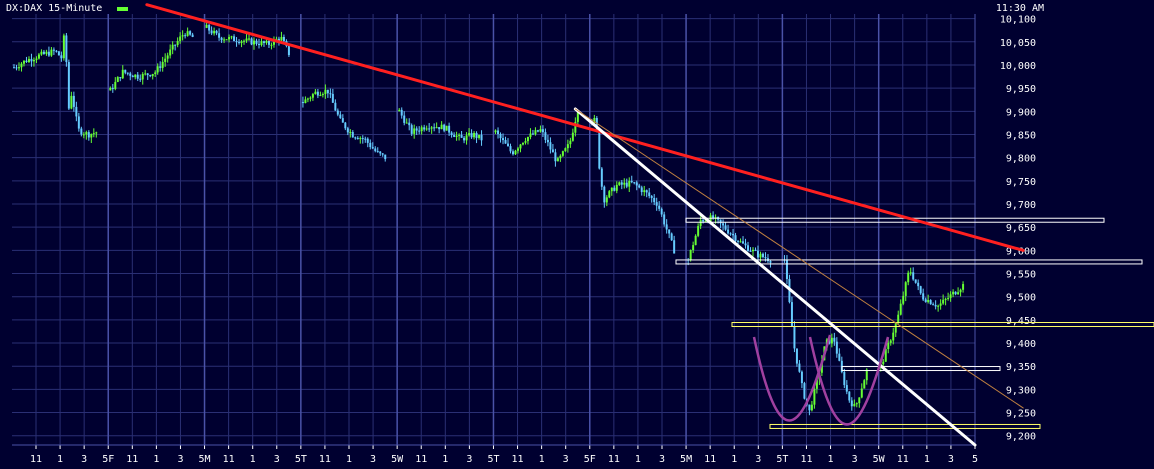 The image size is (1154, 469). I want to click on double-bottom-curve, so click(792, 378).